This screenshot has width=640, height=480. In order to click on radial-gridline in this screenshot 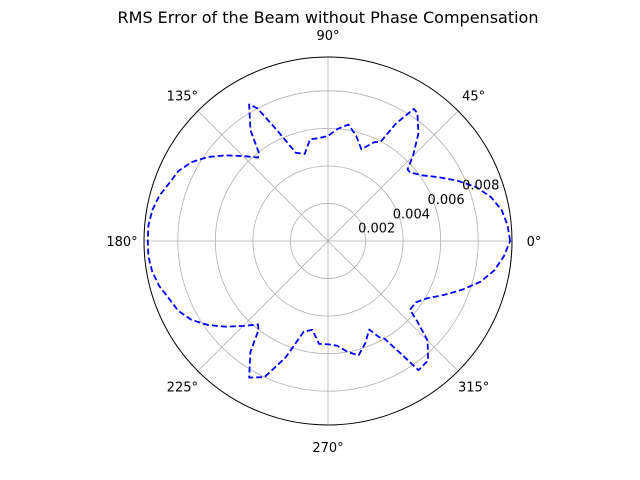, I will do `click(328, 241)`.